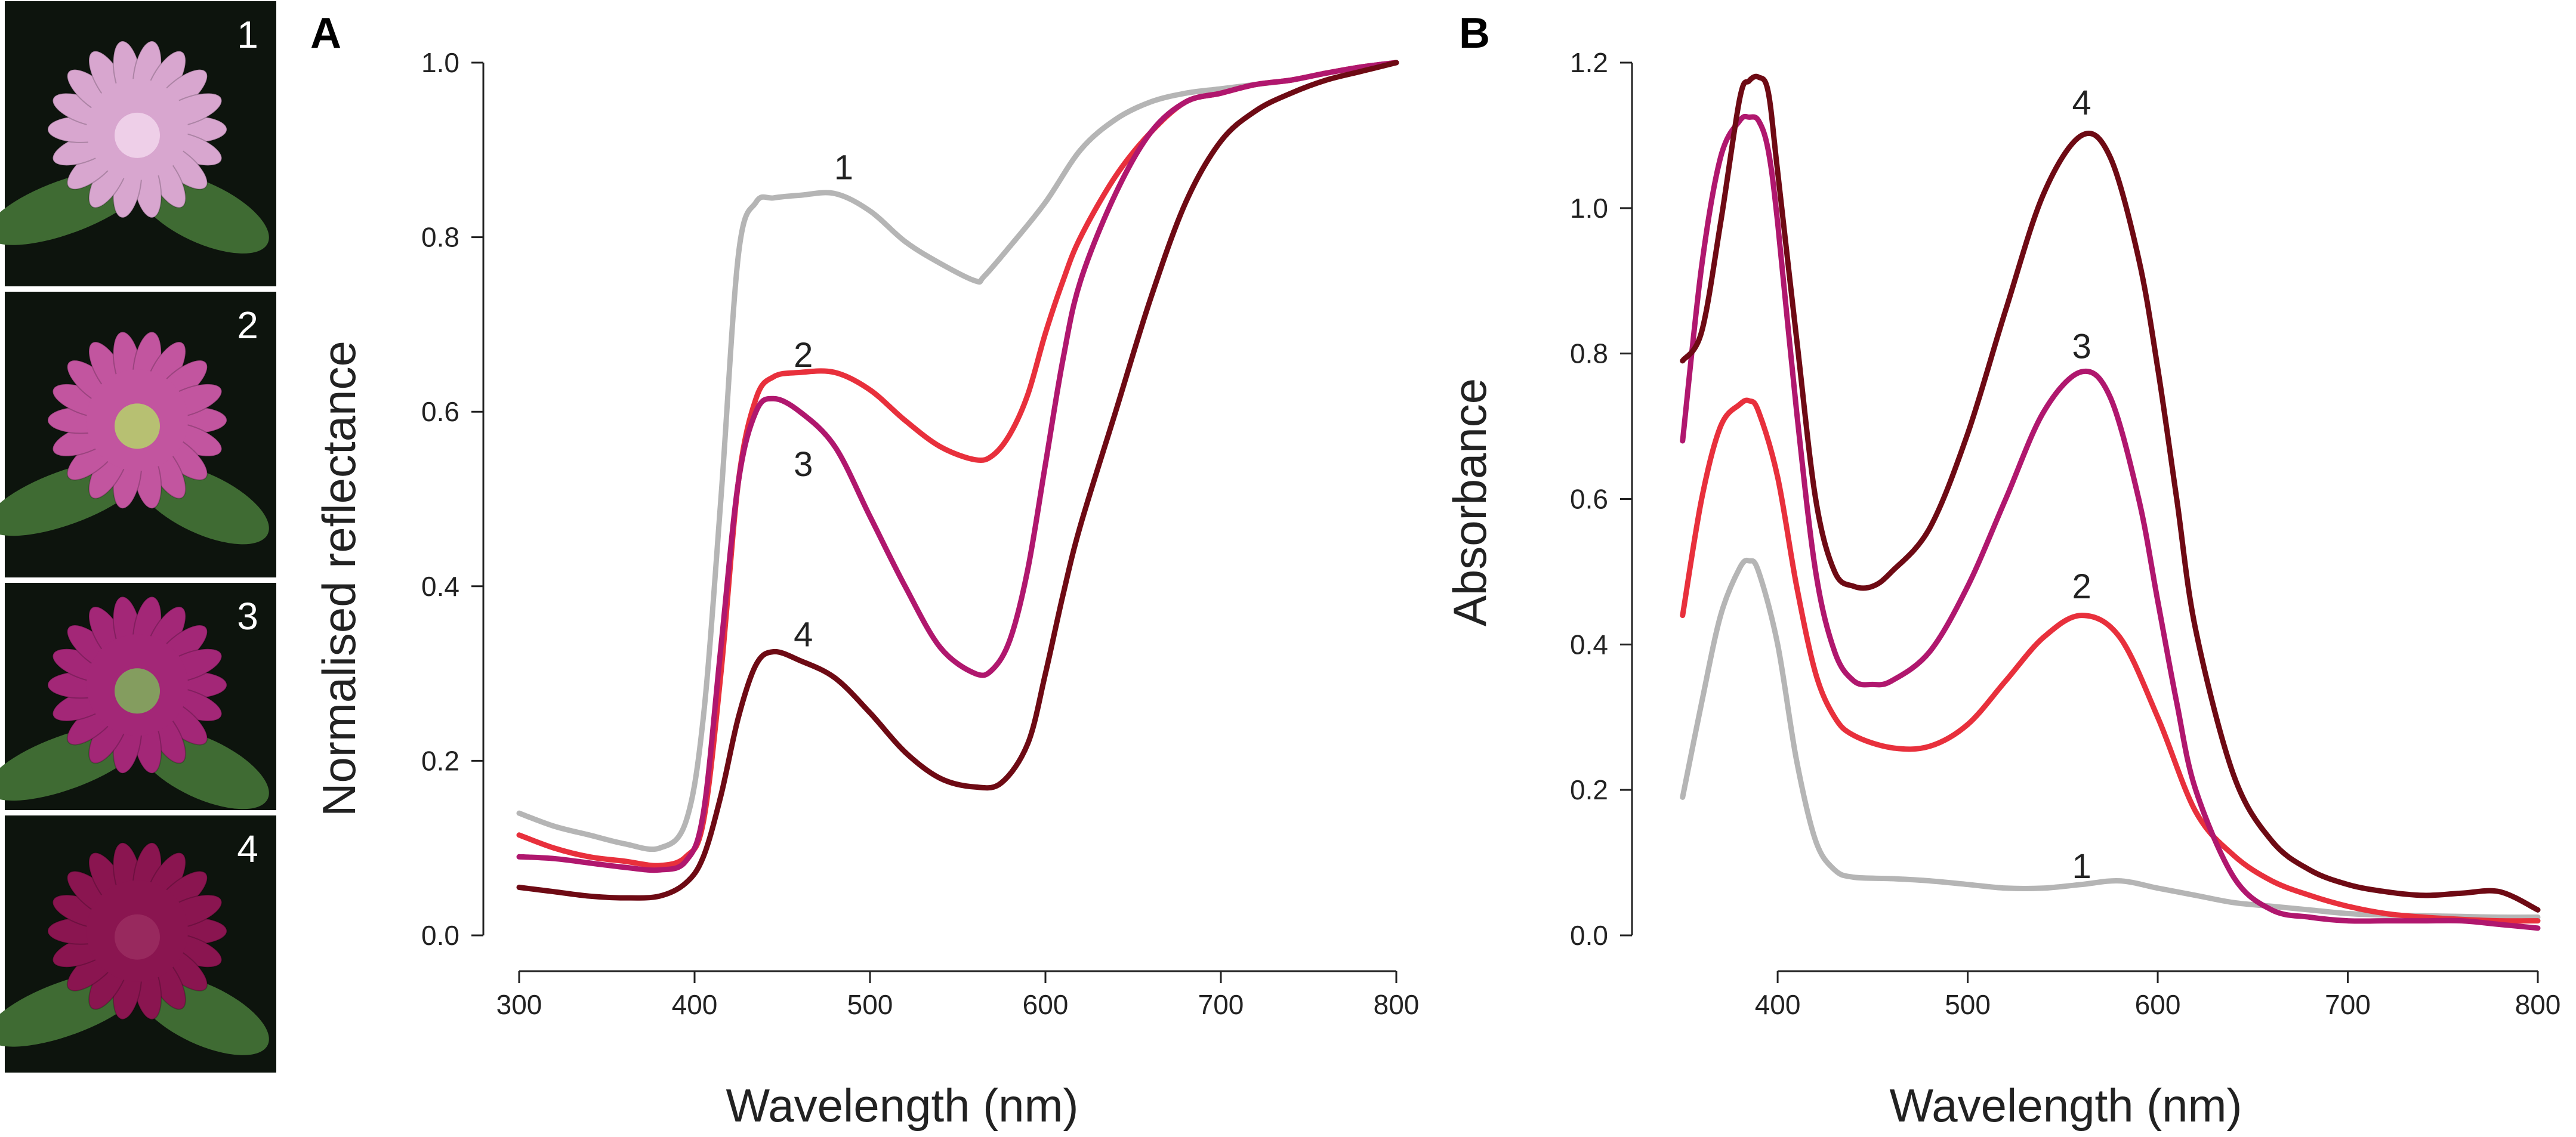 This screenshot has width=2576, height=1137. Describe the element at coordinates (2081, 586) in the screenshot. I see `panel-b-series-2-label: 2` at that location.